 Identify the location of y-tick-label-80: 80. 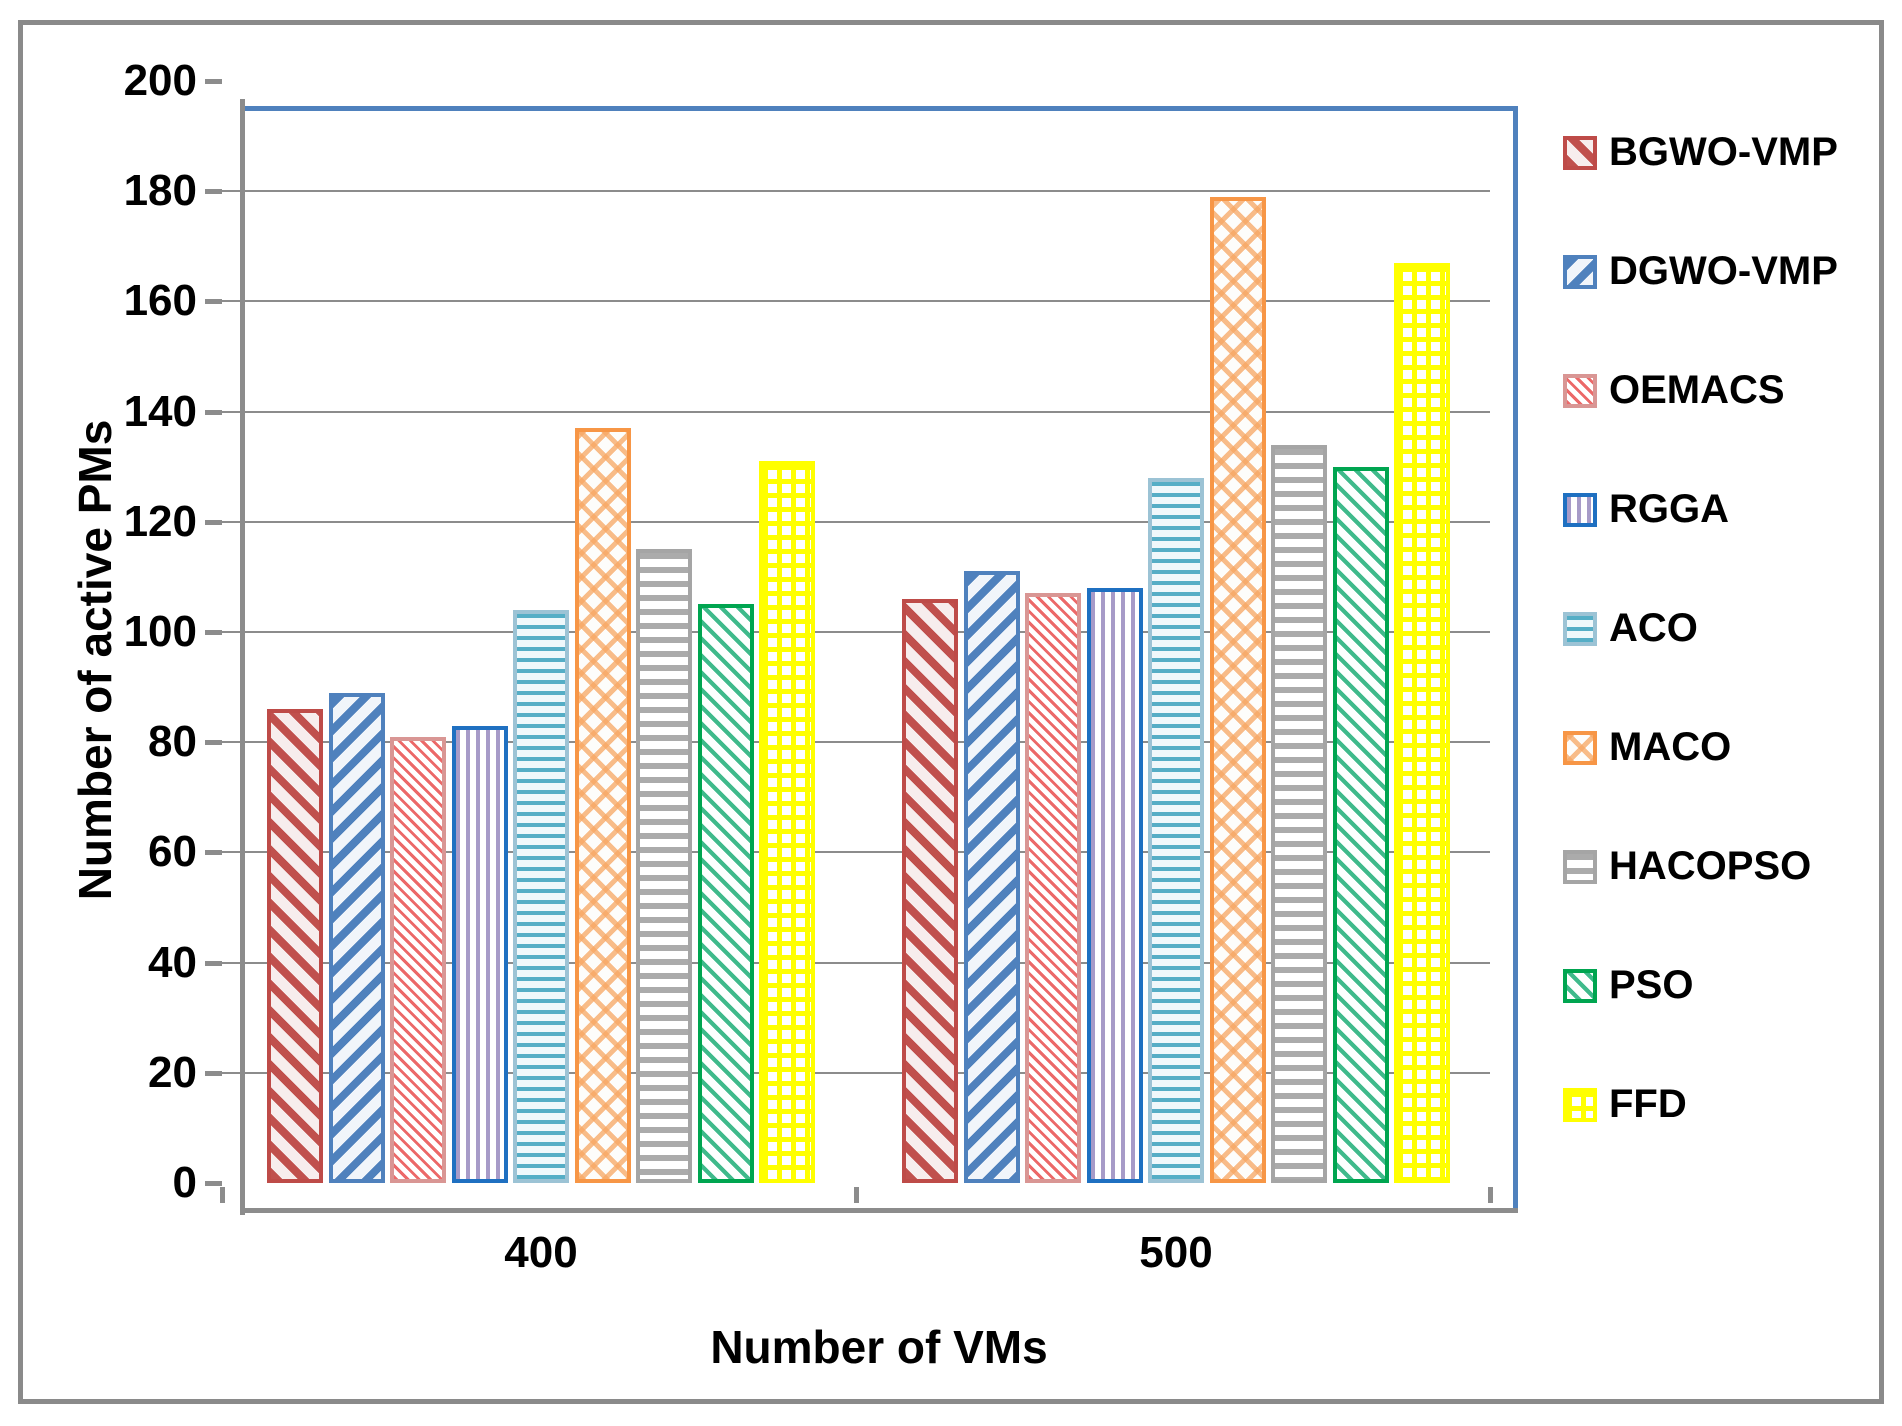
(172, 742).